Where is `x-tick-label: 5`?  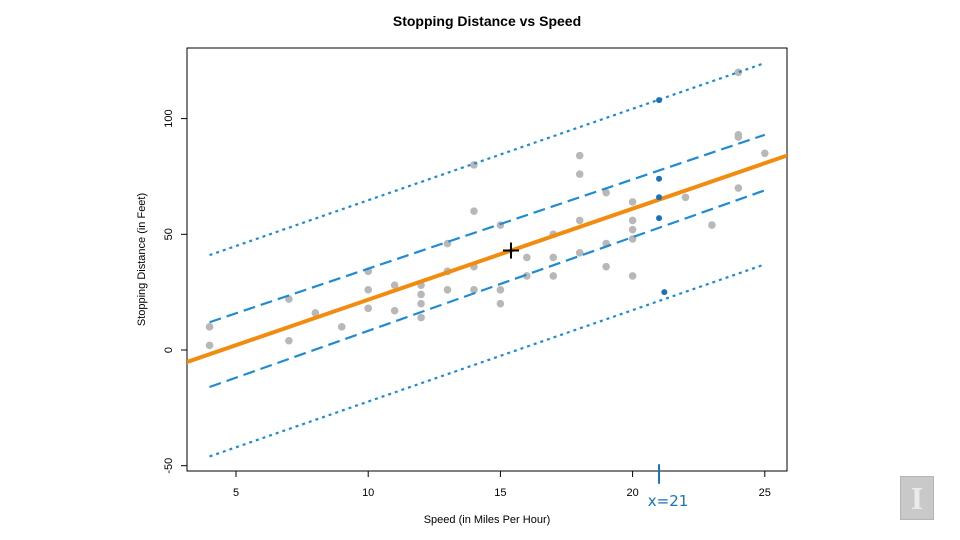
x-tick-label: 5 is located at coordinates (236, 493).